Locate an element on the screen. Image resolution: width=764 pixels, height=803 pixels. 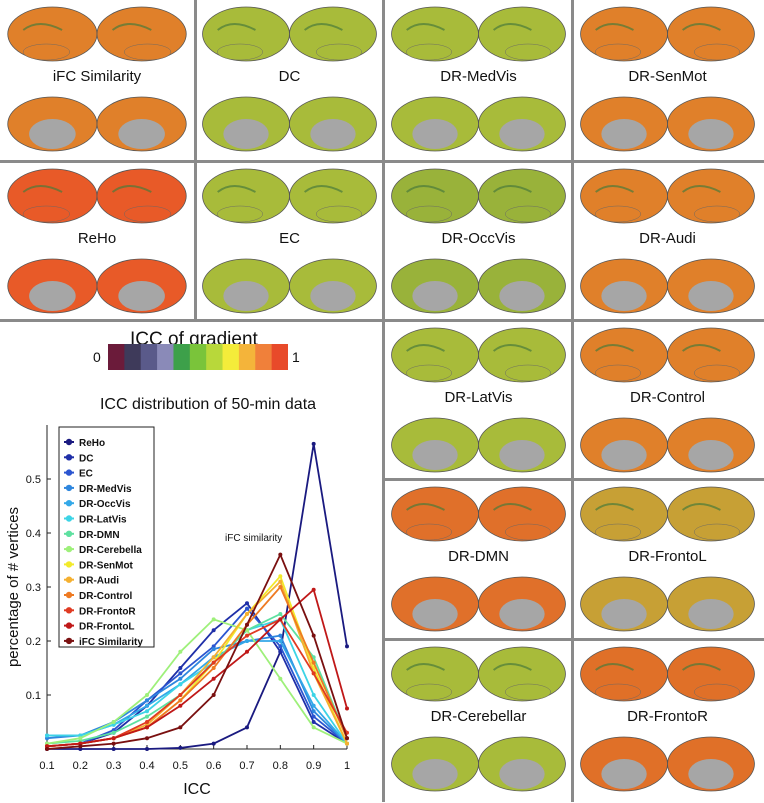
x-tick-label: 0.6 is located at coordinates (213, 766).